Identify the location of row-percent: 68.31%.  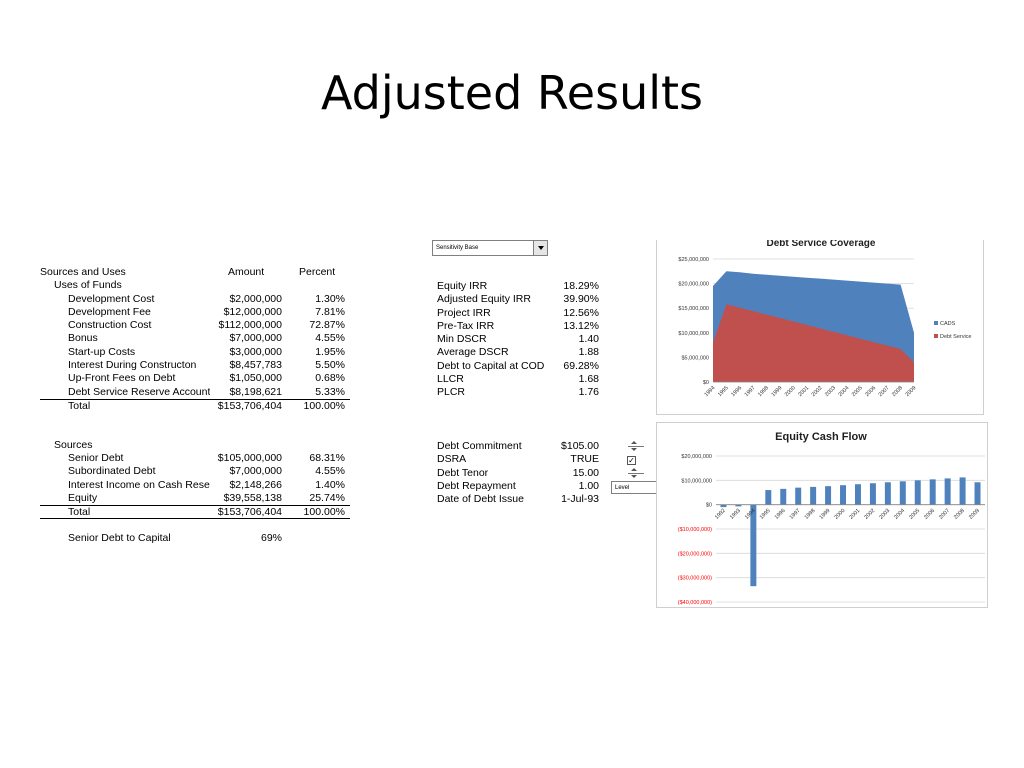
(327, 458).